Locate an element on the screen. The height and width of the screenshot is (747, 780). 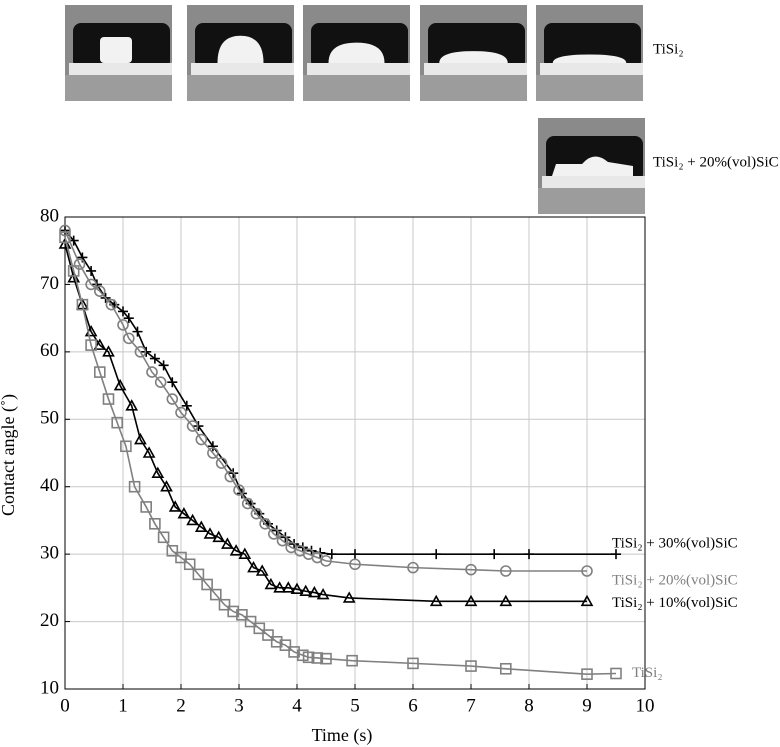
y-tick-label: 30 is located at coordinates (49, 553).